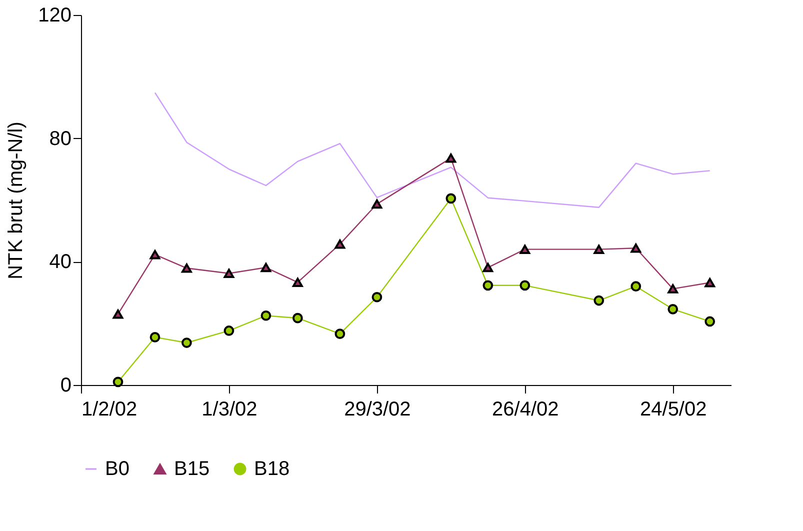  Describe the element at coordinates (673, 409) in the screenshot. I see `x-tick-label: 24/5/02` at that location.